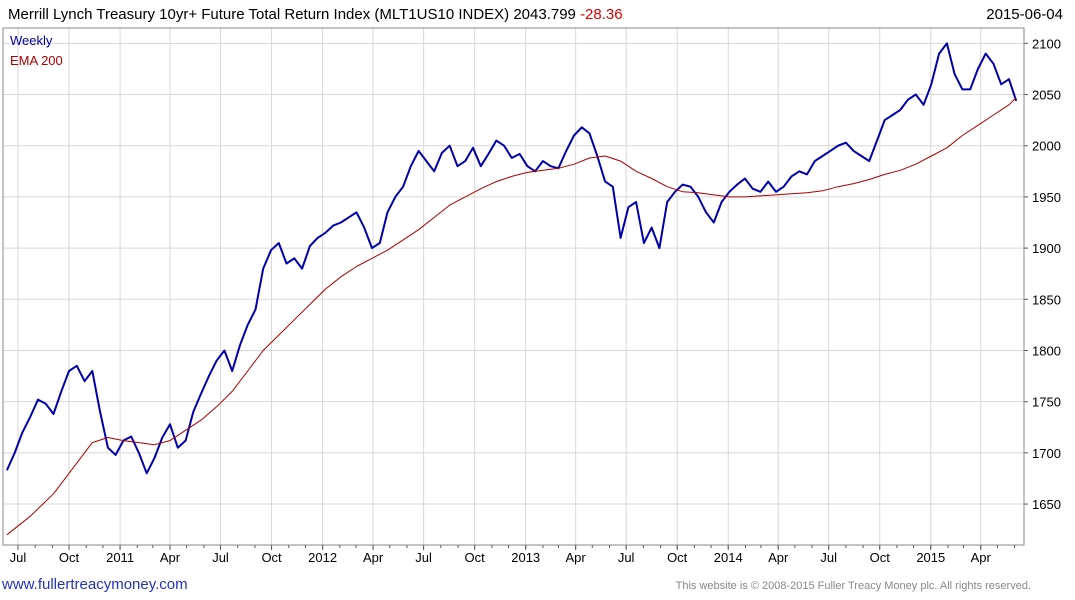 This screenshot has height=600, width=1075. What do you see at coordinates (1046, 146) in the screenshot?
I see `y-tick-label: 2000` at bounding box center [1046, 146].